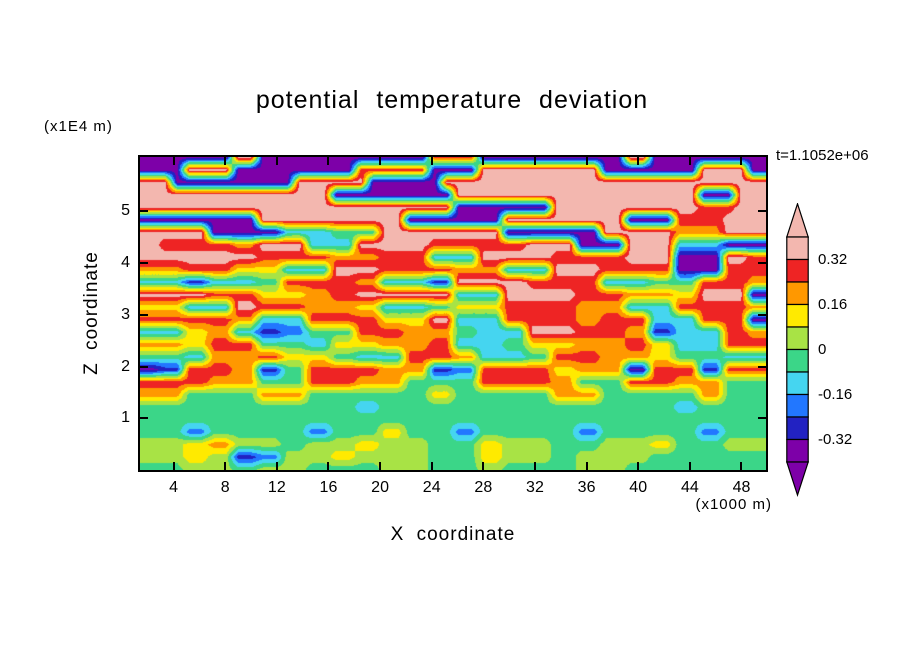  I want to click on x-tick-label: 28, so click(483, 487).